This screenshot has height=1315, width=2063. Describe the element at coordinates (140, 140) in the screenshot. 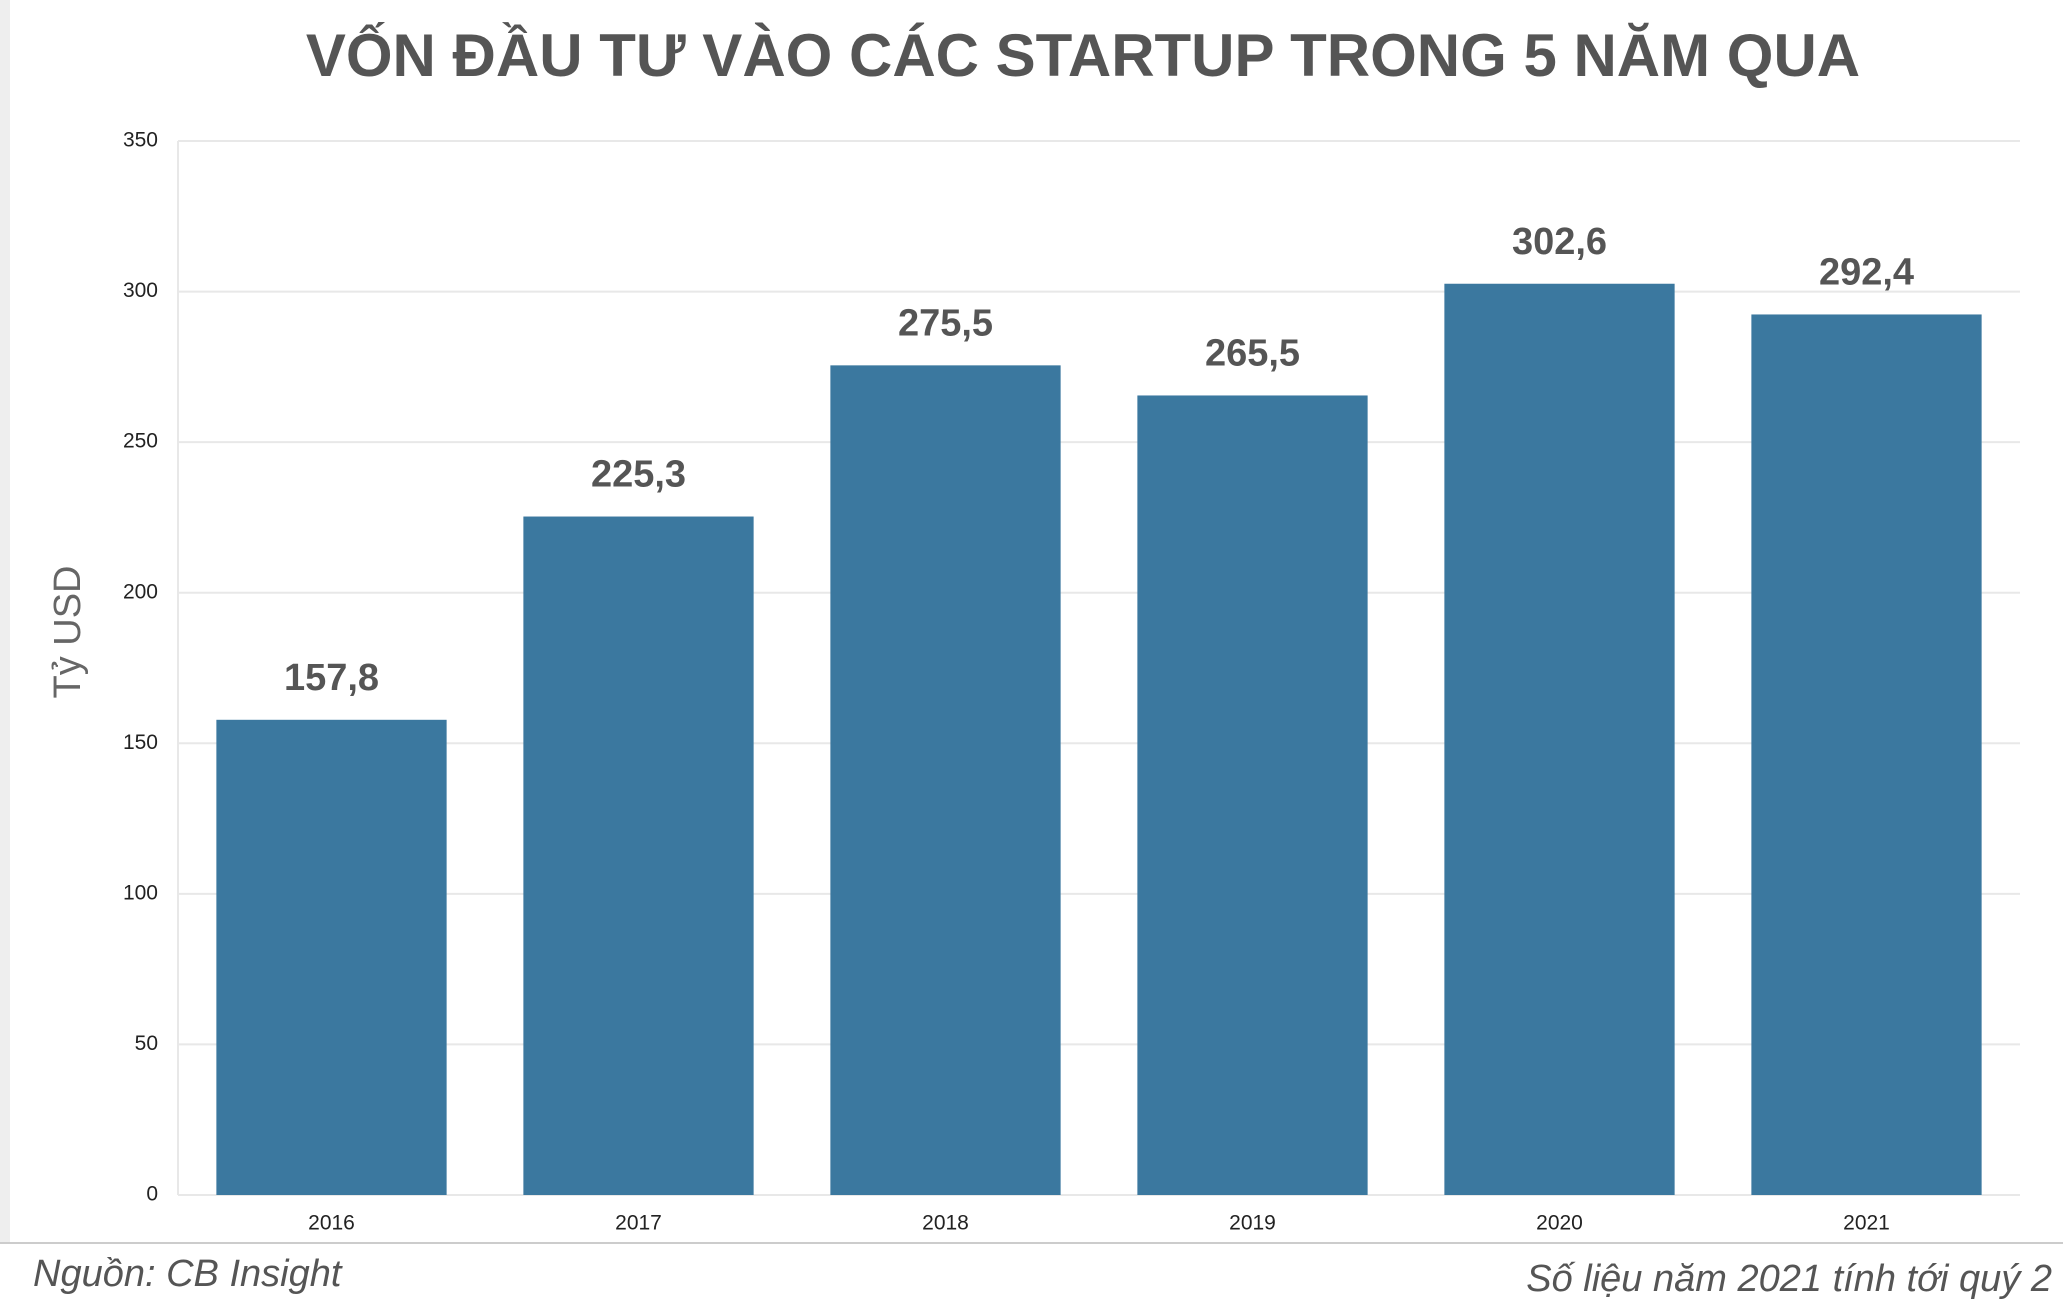

I see `y-tick-label: 350` at that location.